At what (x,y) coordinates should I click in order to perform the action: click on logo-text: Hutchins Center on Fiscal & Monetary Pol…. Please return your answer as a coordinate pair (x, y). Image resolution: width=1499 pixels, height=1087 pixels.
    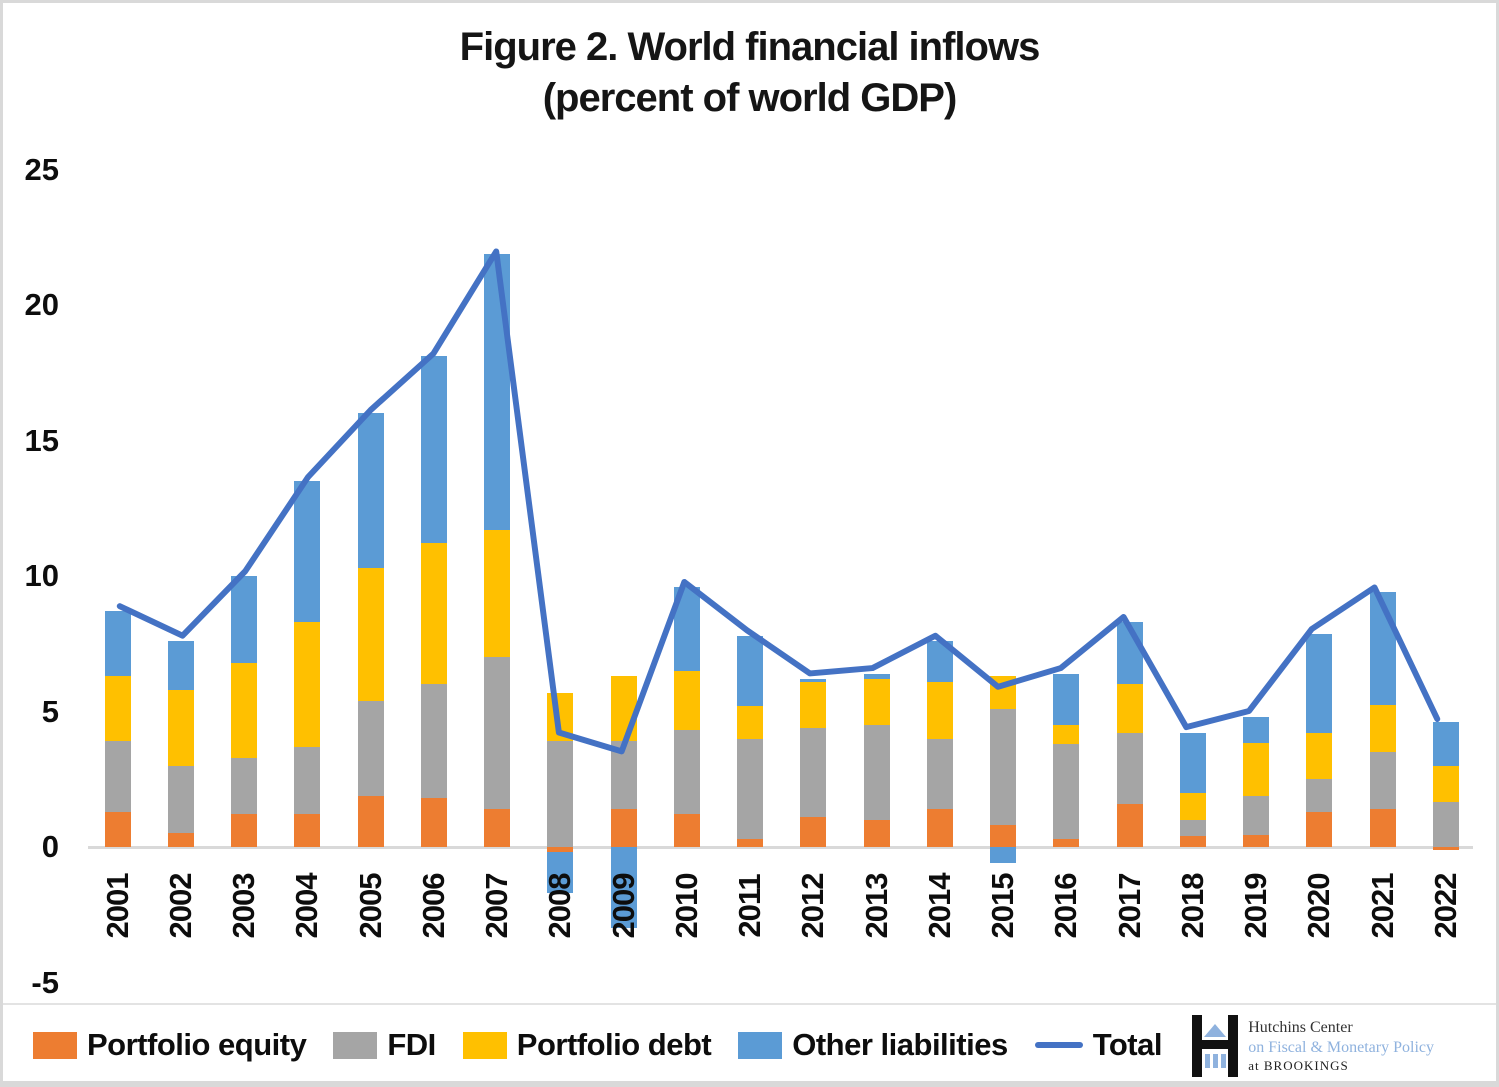
    Looking at the image, I should click on (1341, 1046).